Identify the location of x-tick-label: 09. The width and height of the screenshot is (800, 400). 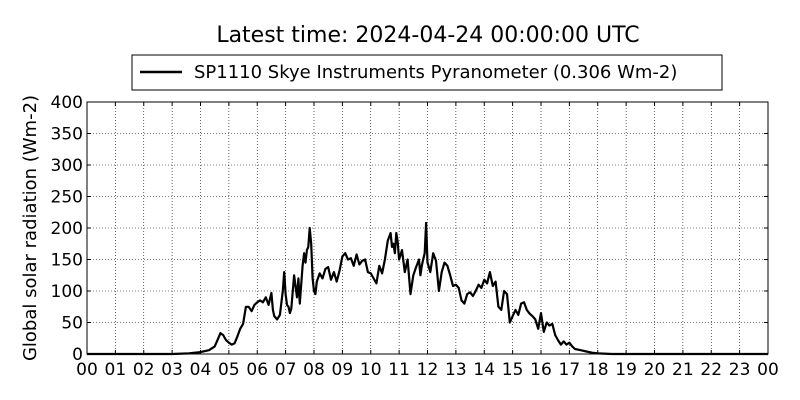
(343, 370).